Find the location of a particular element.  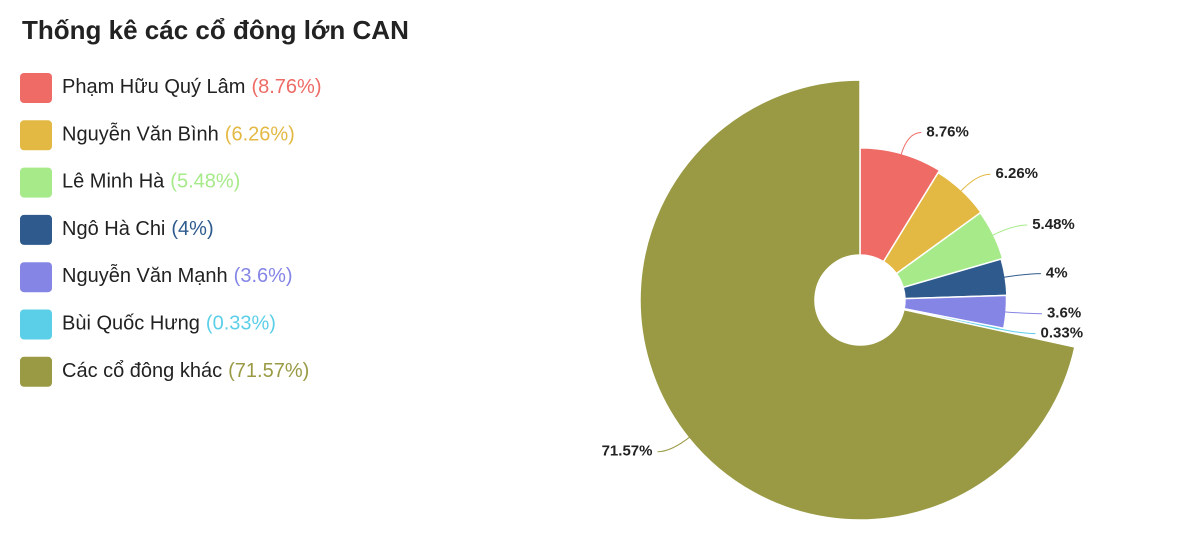

legend-value: (8.76%) is located at coordinates (286, 87).